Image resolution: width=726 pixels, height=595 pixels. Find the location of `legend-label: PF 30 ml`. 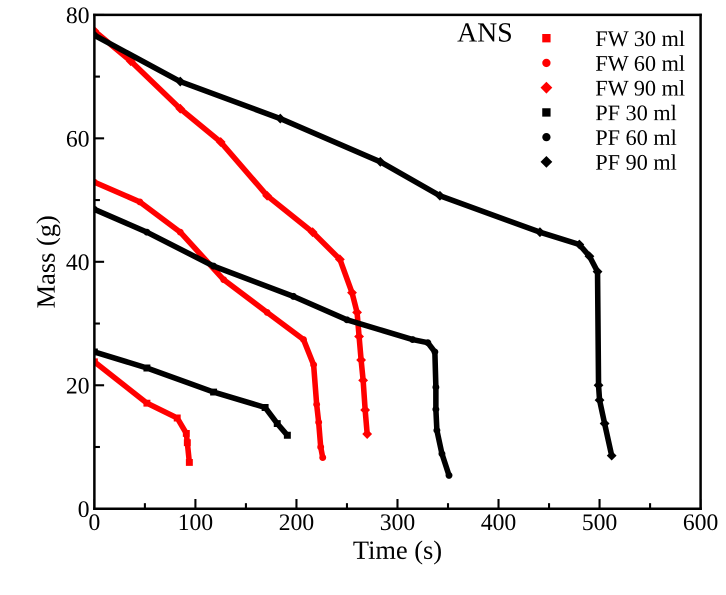

legend-label: PF 30 ml is located at coordinates (636, 112).